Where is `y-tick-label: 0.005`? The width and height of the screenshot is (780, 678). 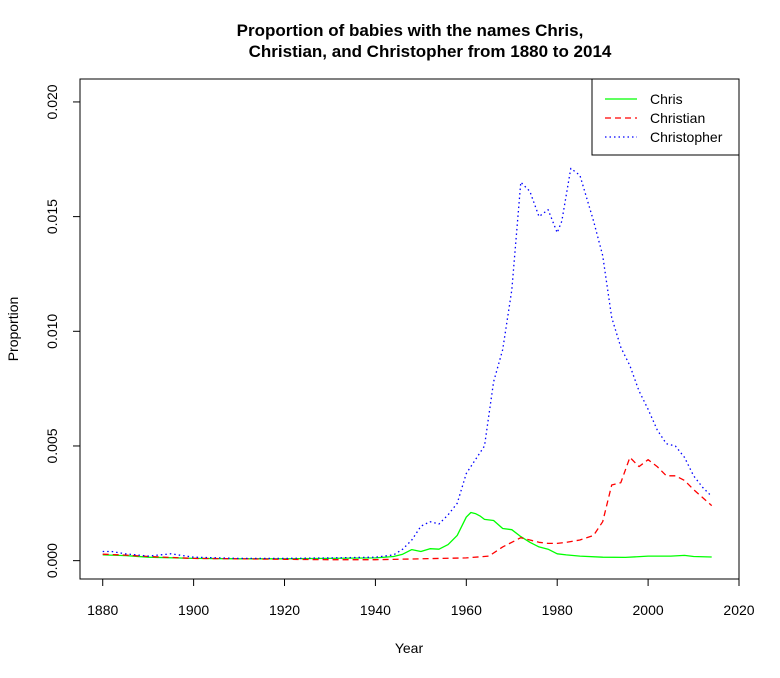
y-tick-label: 0.005 is located at coordinates (52, 445).